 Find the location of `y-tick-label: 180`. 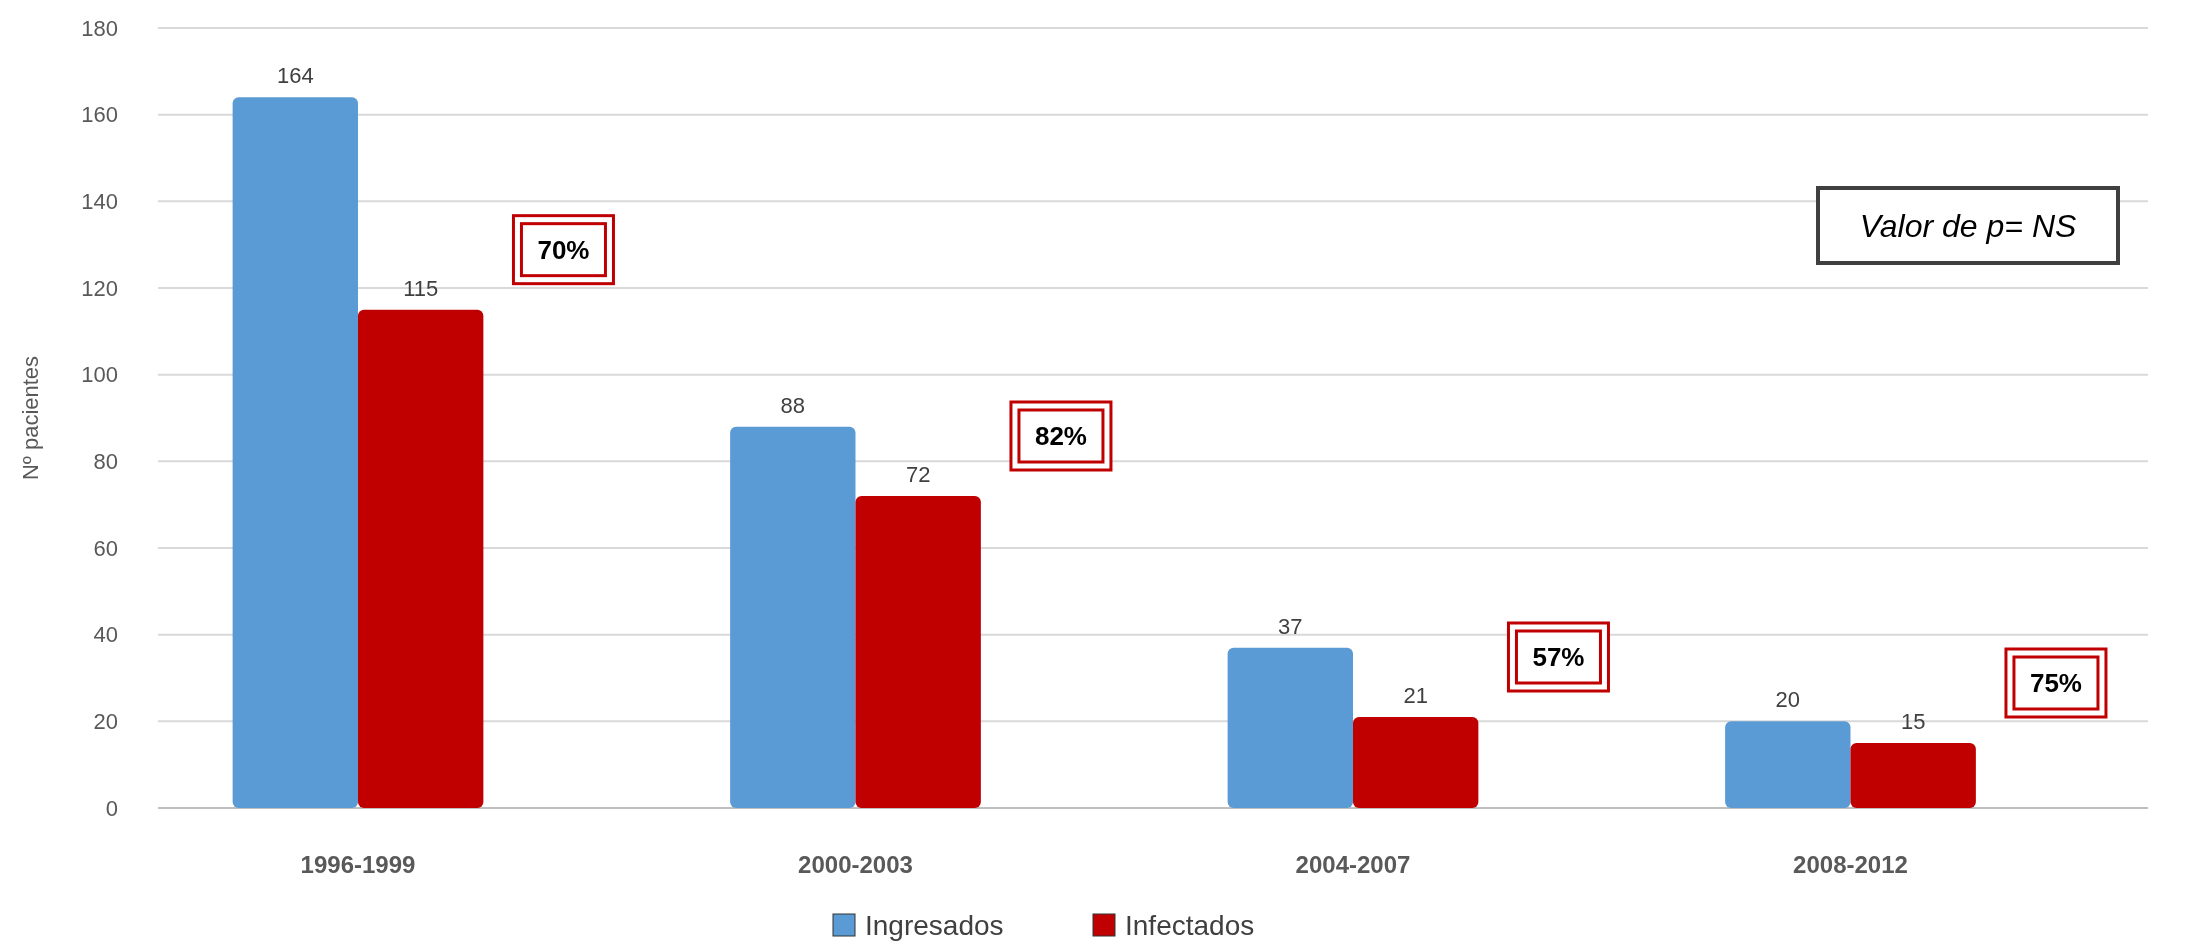

y-tick-label: 180 is located at coordinates (99, 28).